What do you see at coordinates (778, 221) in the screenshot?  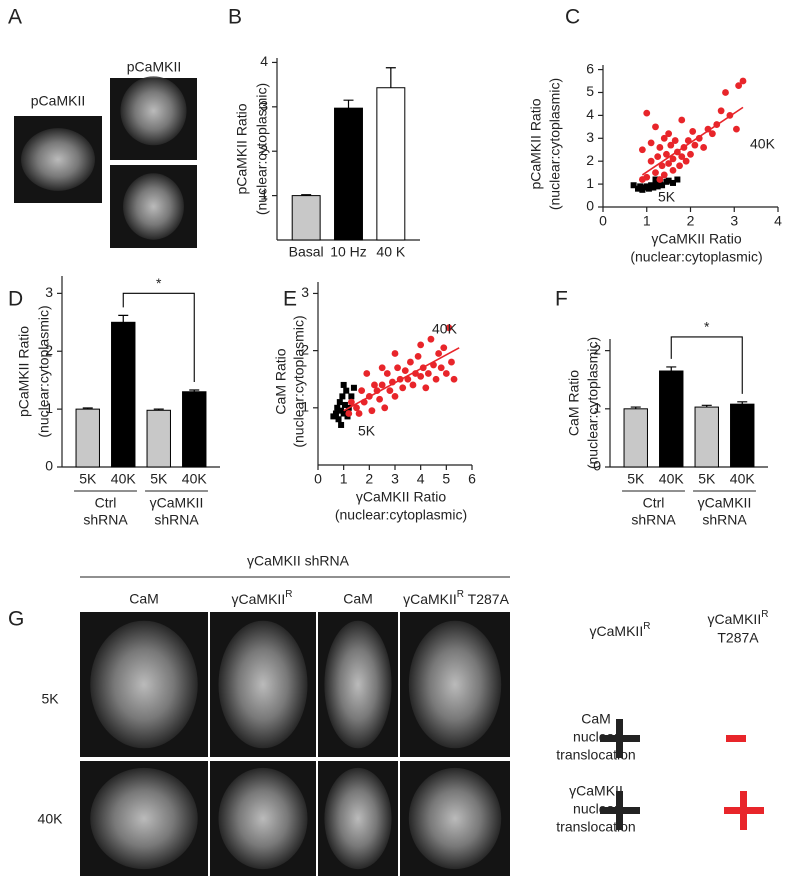 I see `x-tick-label: 4` at bounding box center [778, 221].